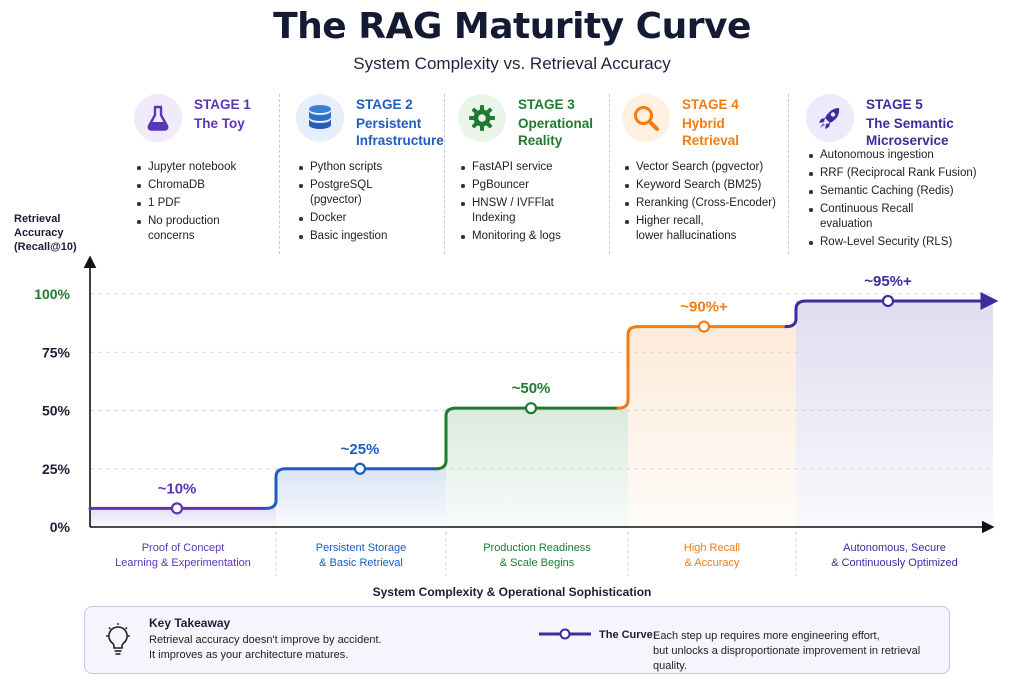  I want to click on stage-bullet: Monitoring & logs, so click(511, 236).